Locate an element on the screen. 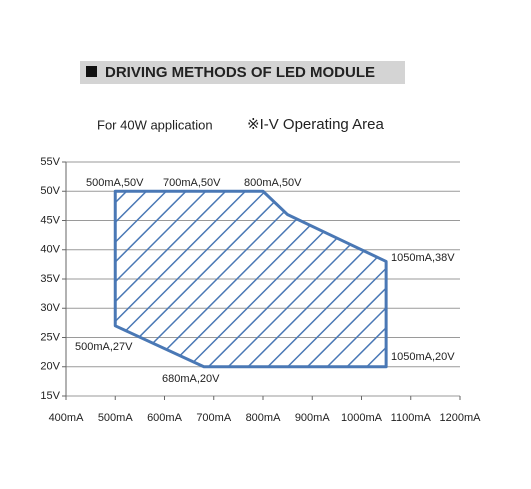  y-tick-label: 25V is located at coordinates (50, 337).